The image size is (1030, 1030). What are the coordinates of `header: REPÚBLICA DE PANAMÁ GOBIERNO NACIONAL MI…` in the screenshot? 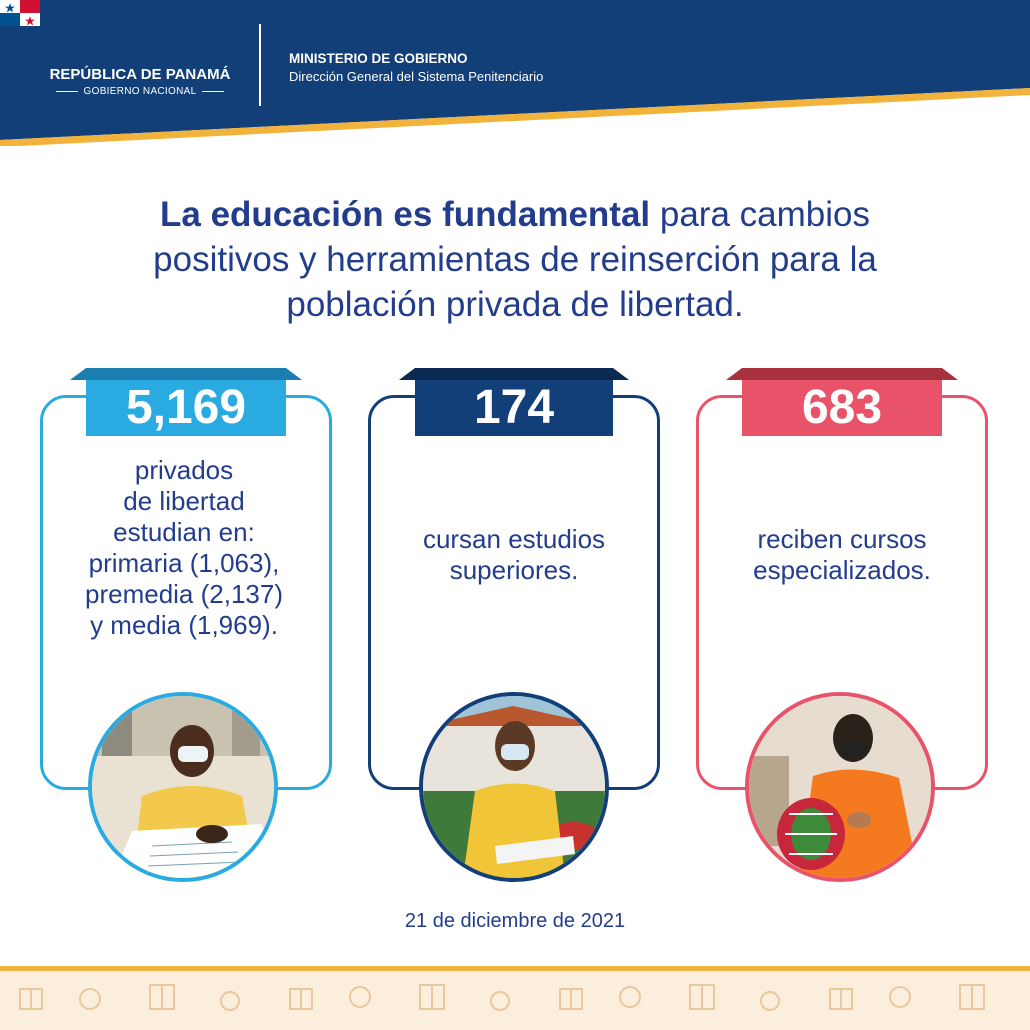 It's located at (515, 73).